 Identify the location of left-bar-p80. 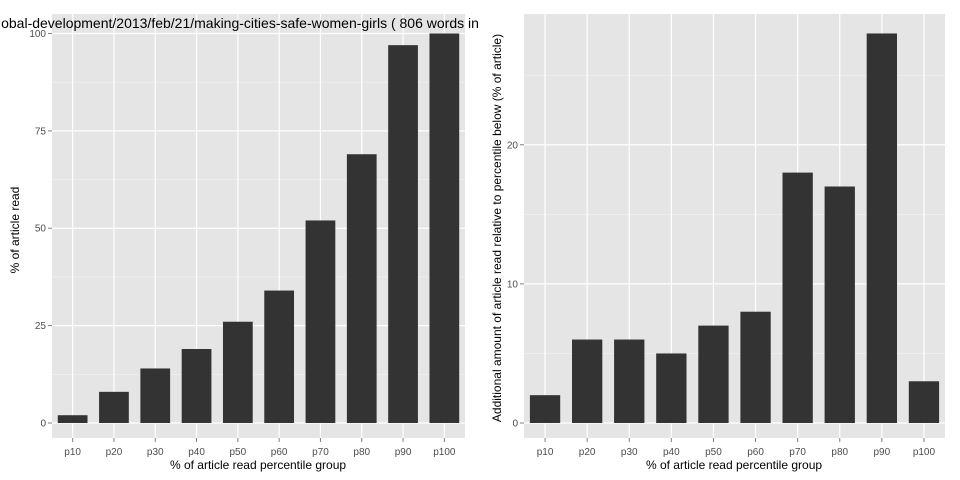
(361, 288).